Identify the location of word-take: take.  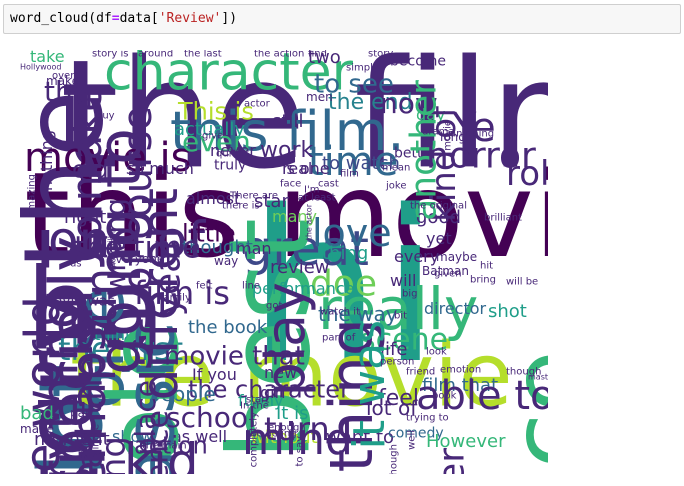
(47, 58).